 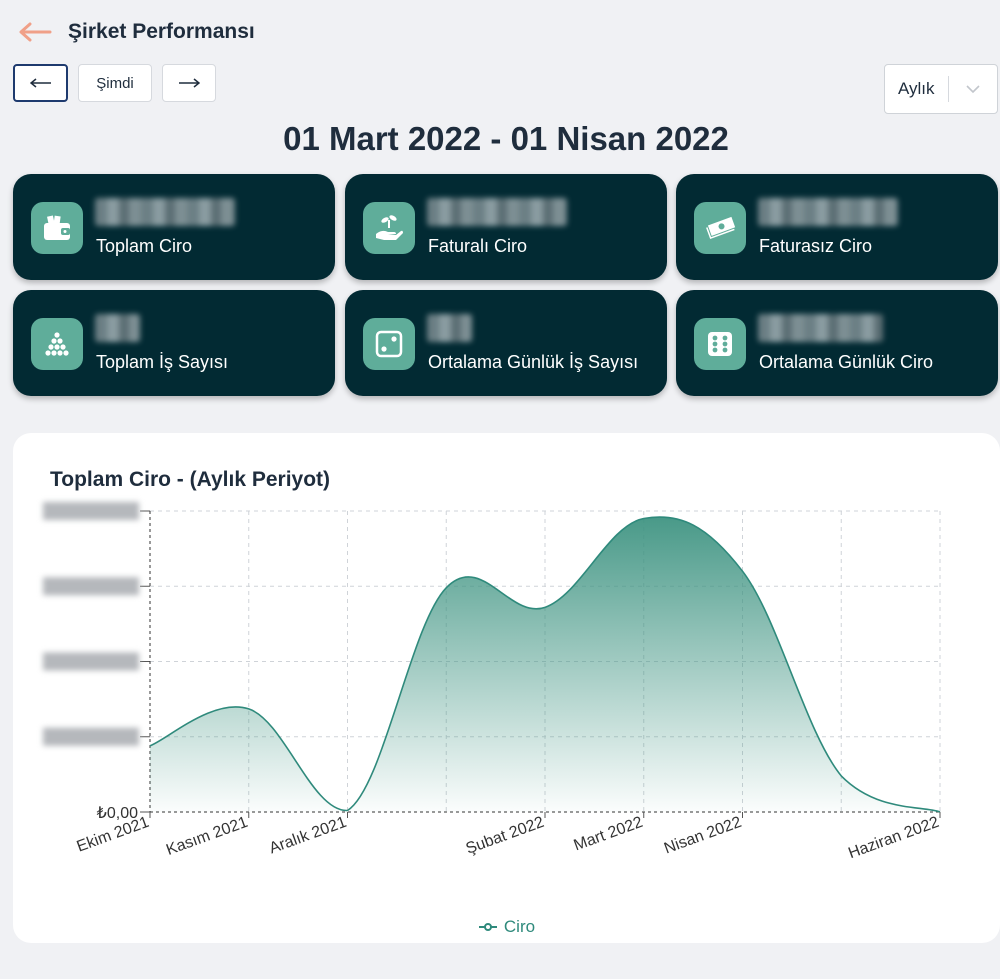 I want to click on card-faturasiz-ciro: Faturasız Ciro, so click(x=837, y=227).